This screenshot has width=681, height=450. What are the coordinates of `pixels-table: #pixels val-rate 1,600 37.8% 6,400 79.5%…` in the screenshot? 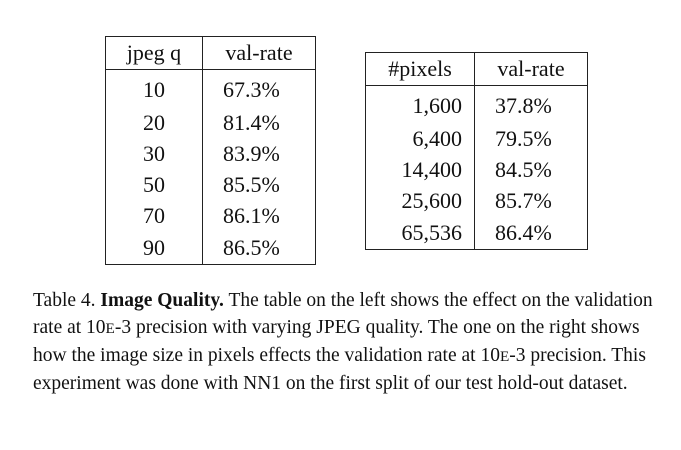 It's located at (476, 151).